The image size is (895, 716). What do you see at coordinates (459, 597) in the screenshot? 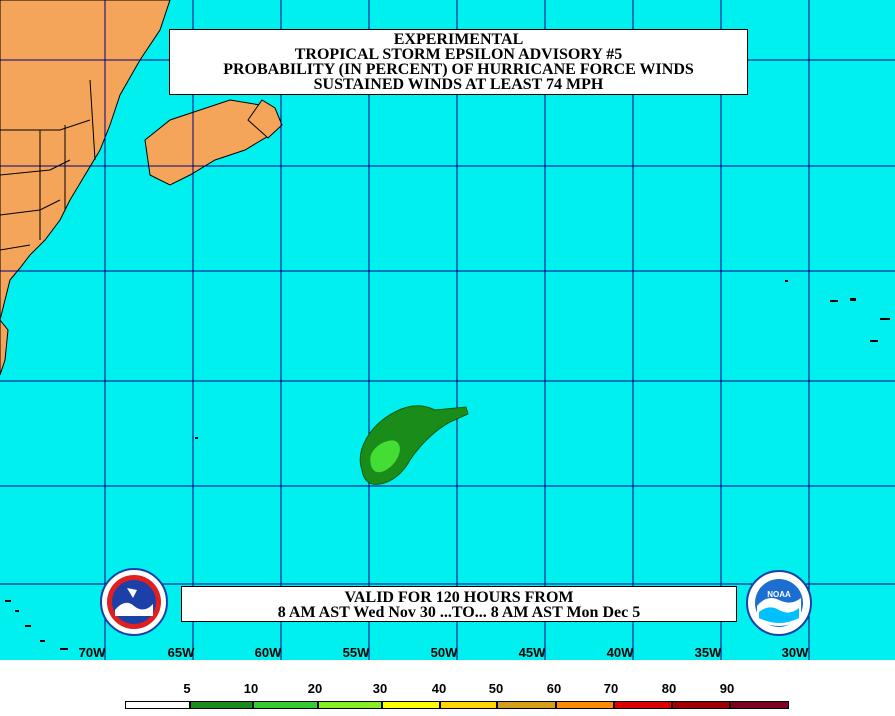
I see `valid-line-1: VALID FOR 120 HOURS FROM` at bounding box center [459, 597].